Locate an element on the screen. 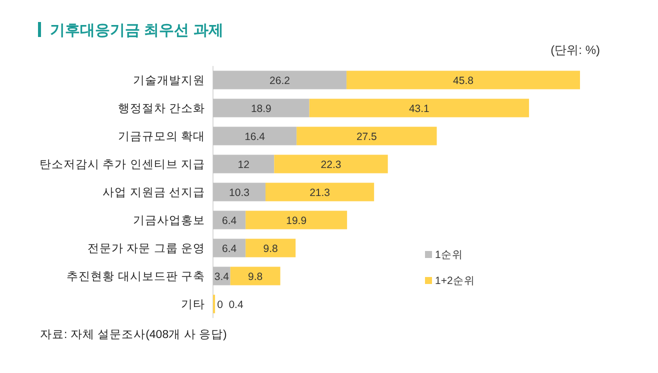  y-tick-label: 탄소저감시 추가 인센티브 지급 is located at coordinates (122, 165).